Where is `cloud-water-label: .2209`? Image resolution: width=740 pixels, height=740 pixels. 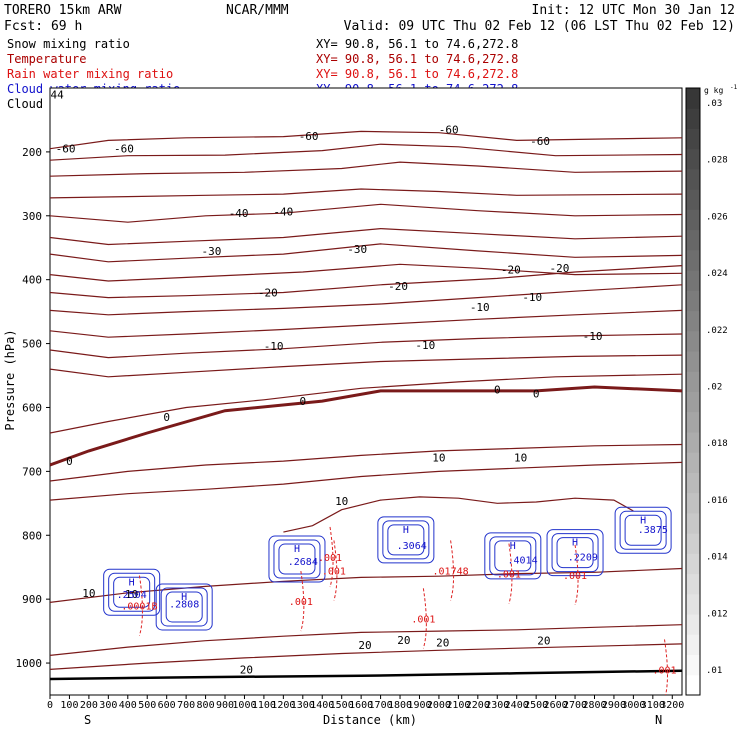 cloud-water-label: .2209 is located at coordinates (583, 557).